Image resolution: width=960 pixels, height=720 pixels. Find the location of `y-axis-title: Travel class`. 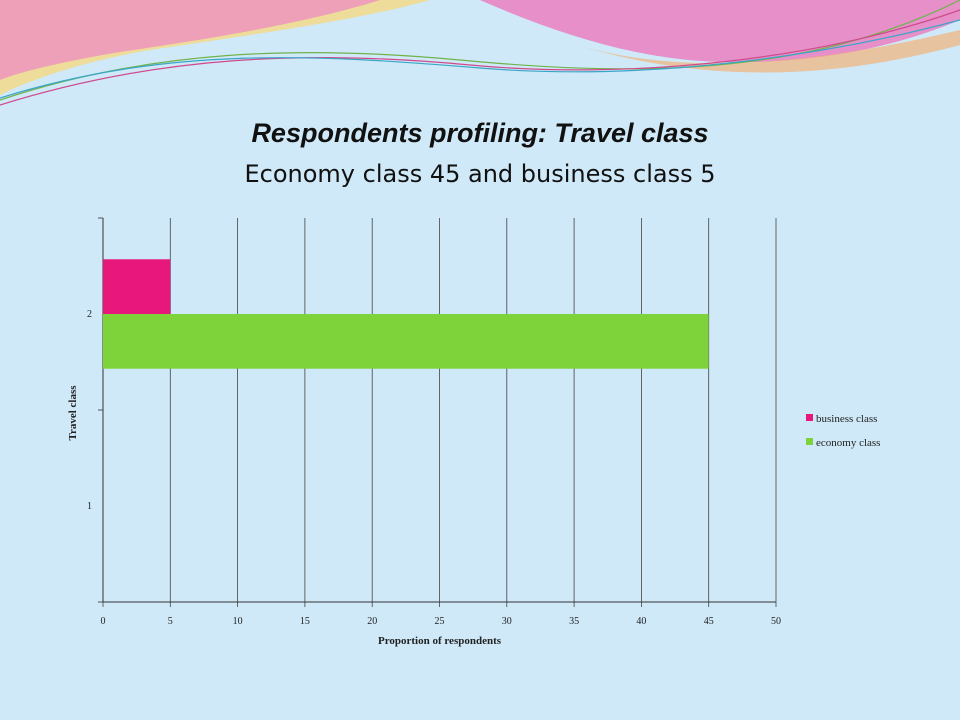

y-axis-title: Travel class is located at coordinates (73, 413).